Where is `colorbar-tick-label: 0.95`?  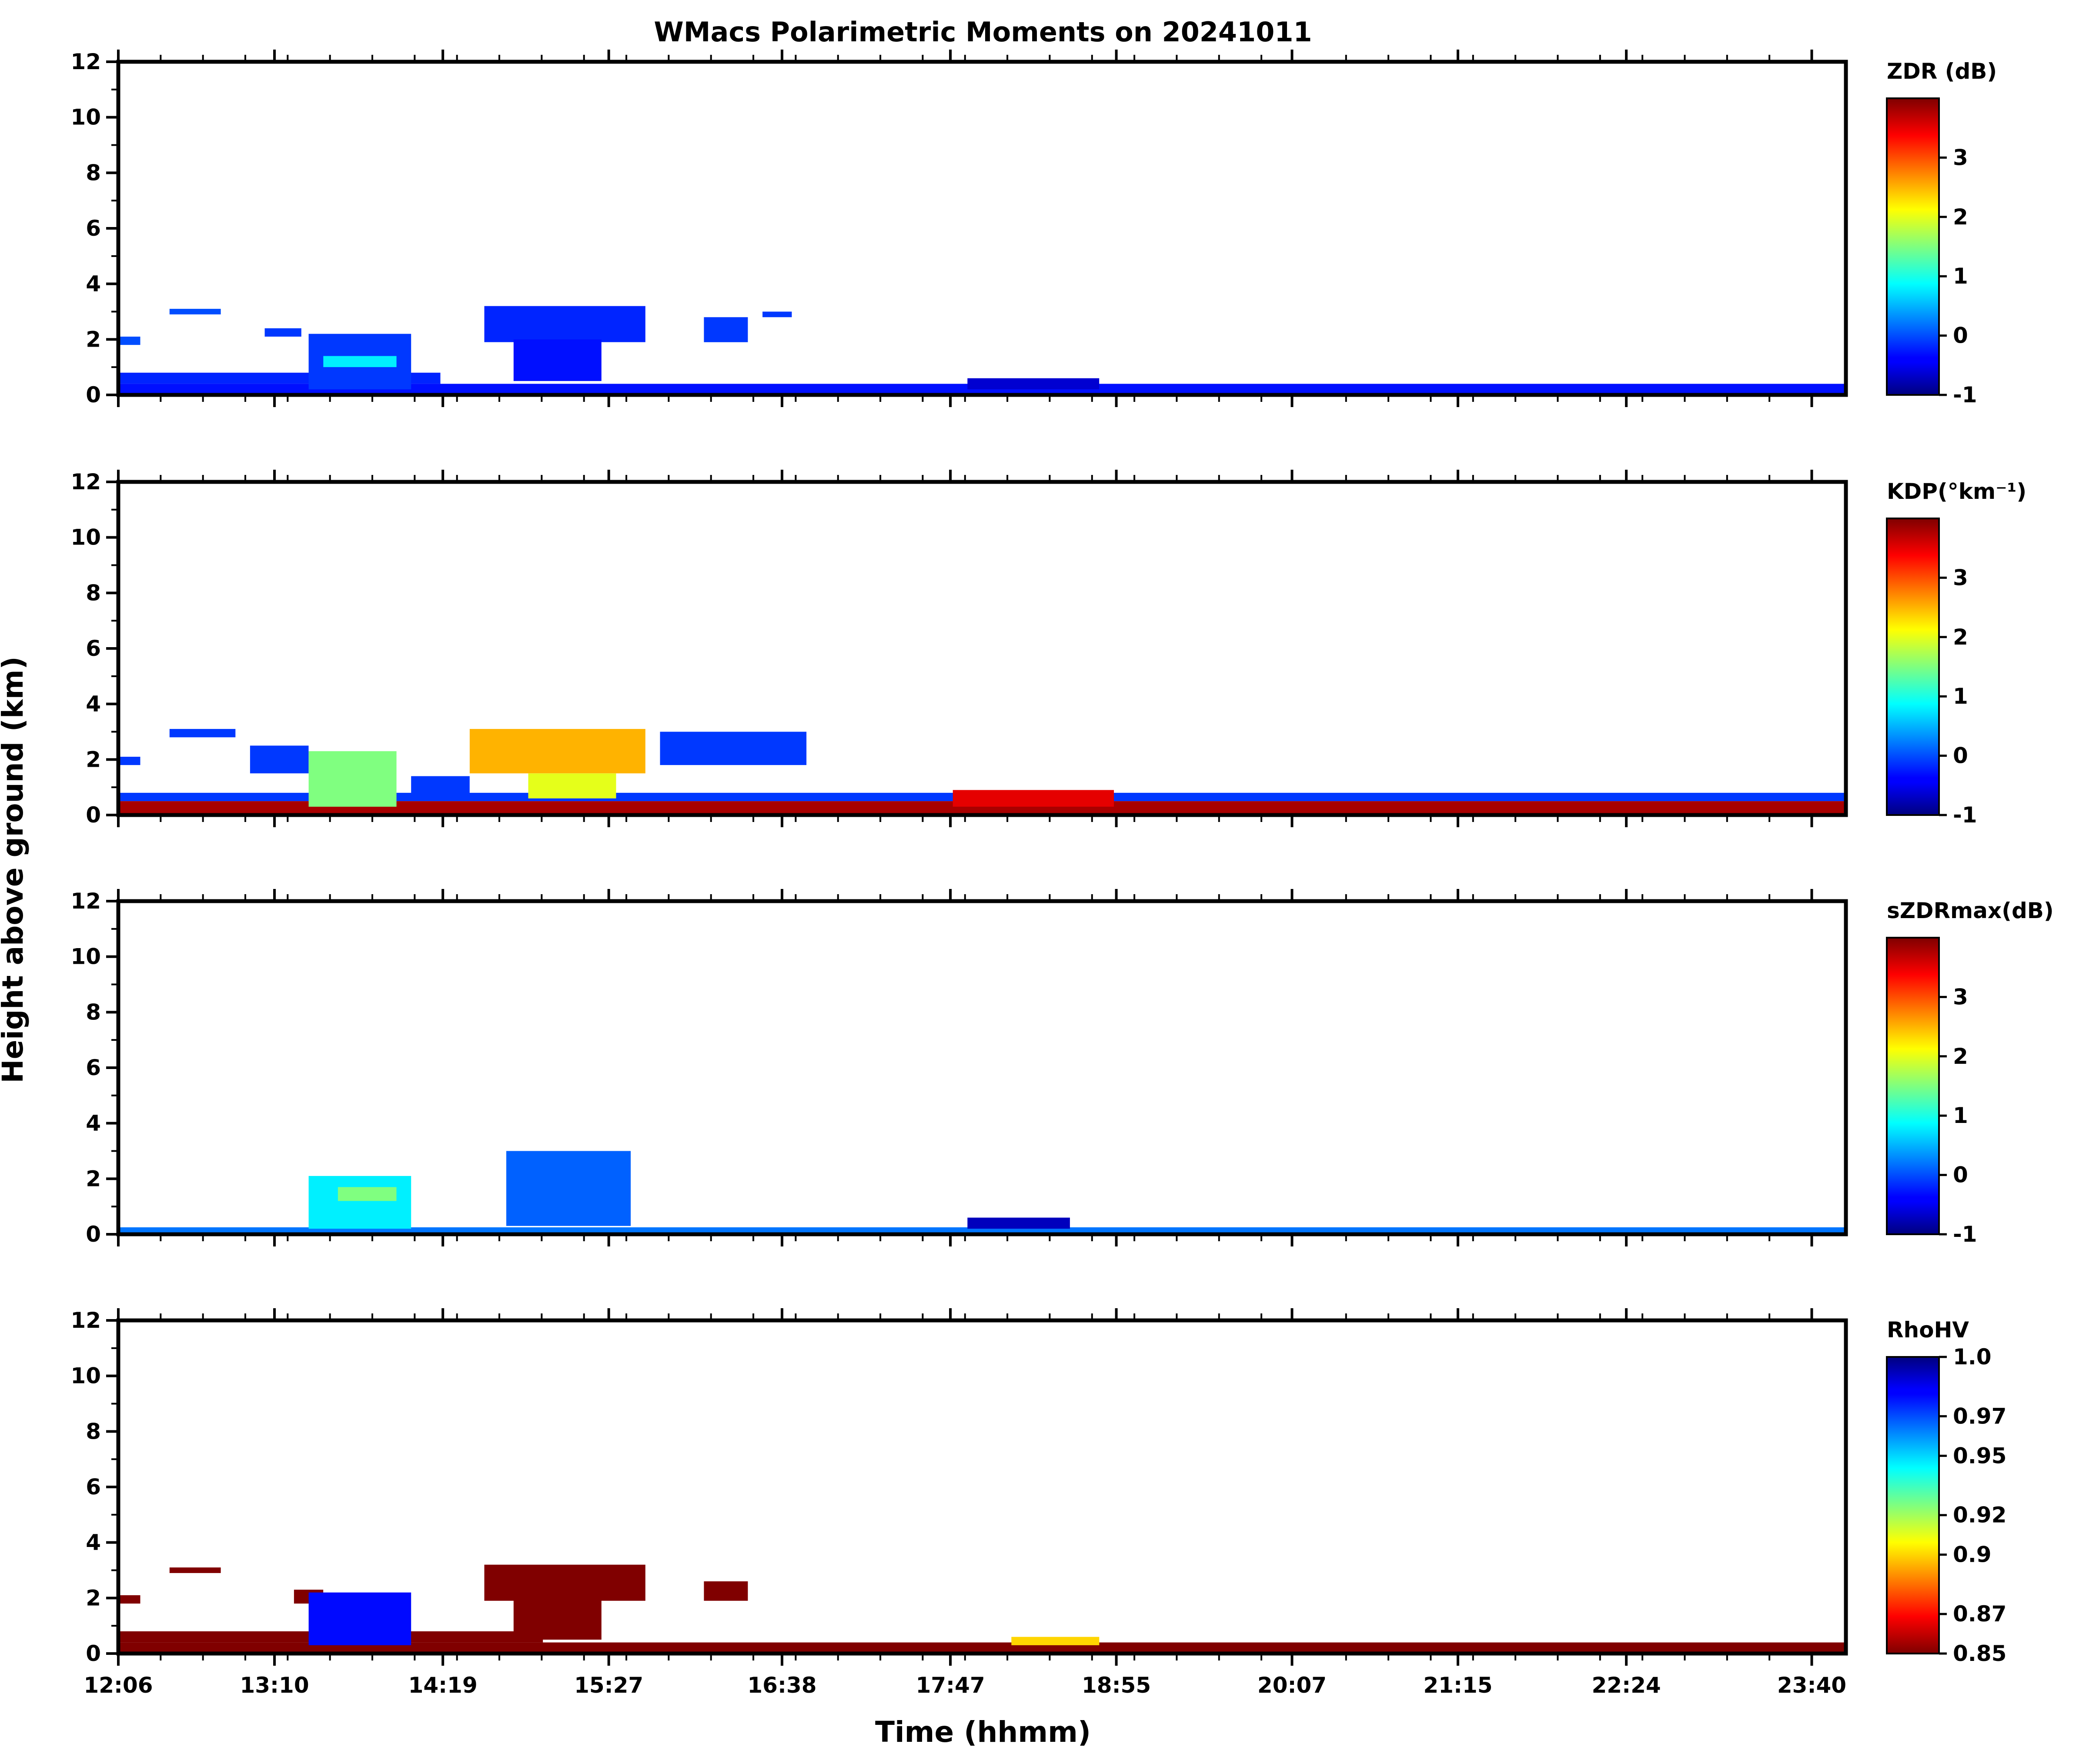 colorbar-tick-label: 0.95 is located at coordinates (1980, 1455).